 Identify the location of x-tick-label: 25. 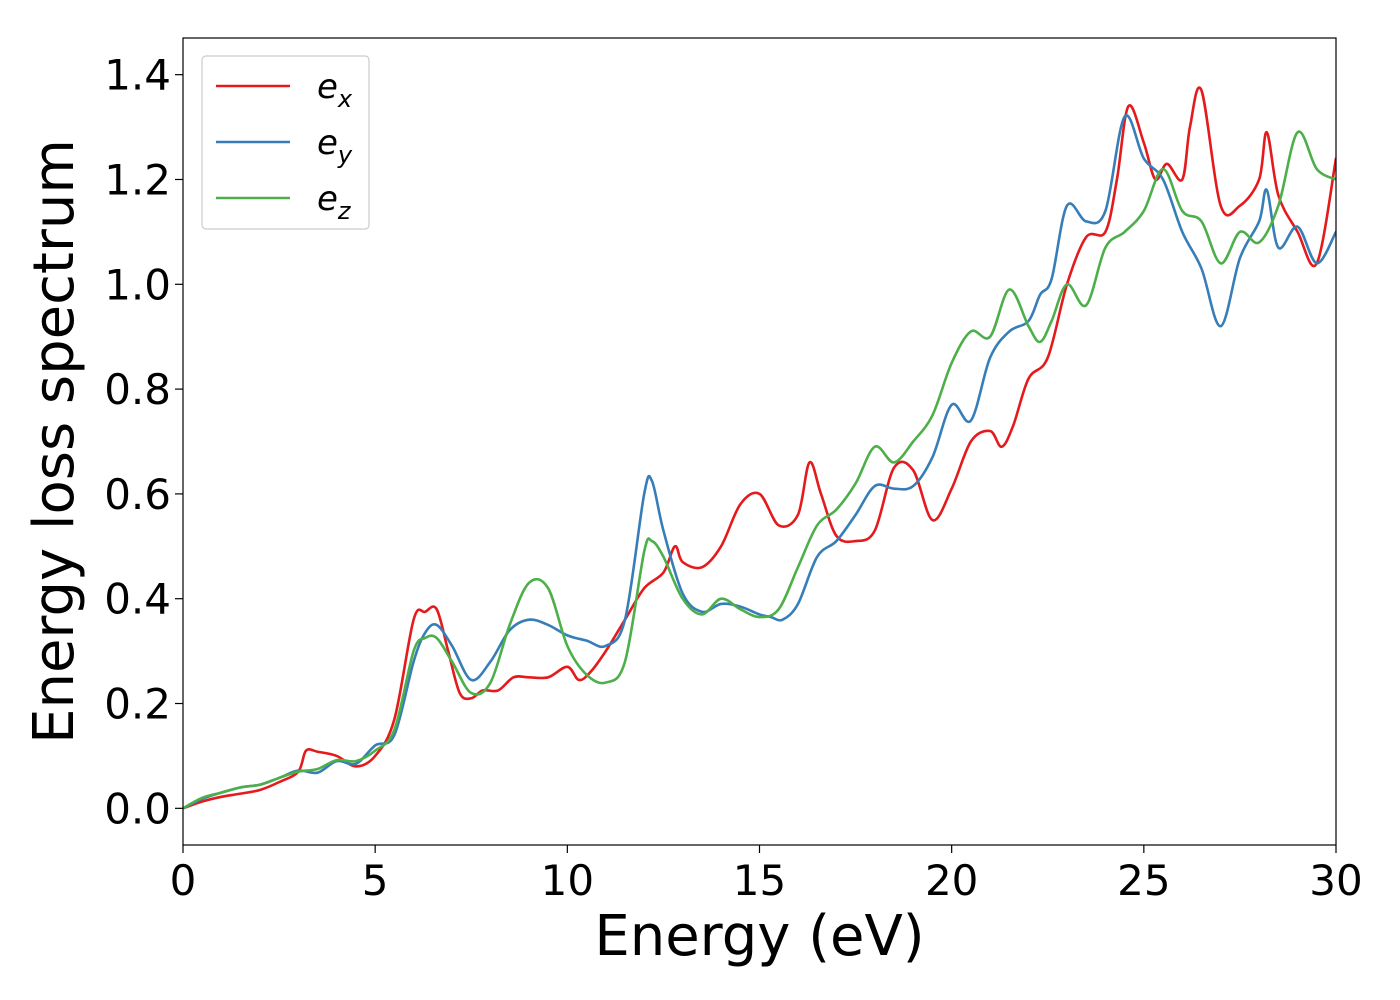
(1143, 880).